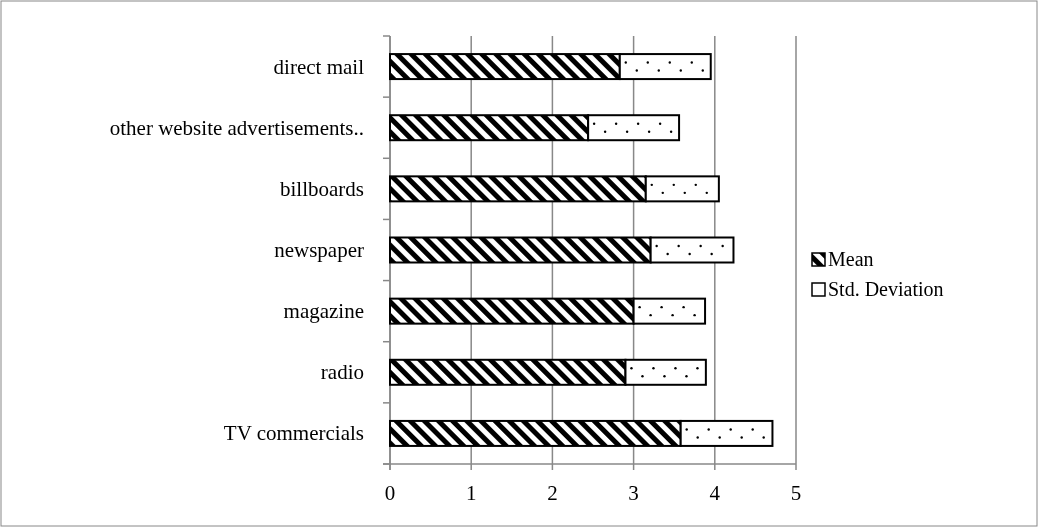 This screenshot has width=1038, height=527. What do you see at coordinates (471, 493) in the screenshot?
I see `x-tick-label: 1` at bounding box center [471, 493].